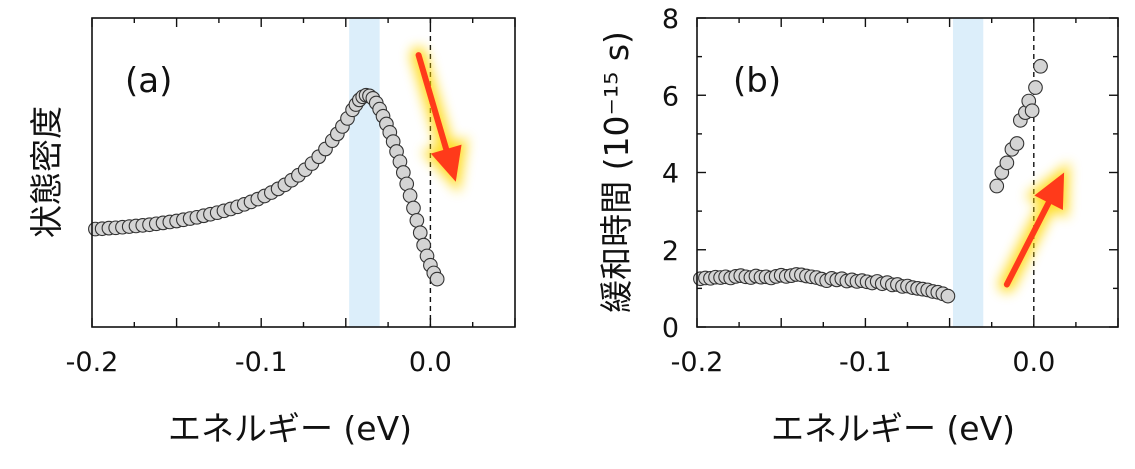 The height and width of the screenshot is (469, 1135). Describe the element at coordinates (670, 251) in the screenshot. I see `y-tick-label: 2` at that location.